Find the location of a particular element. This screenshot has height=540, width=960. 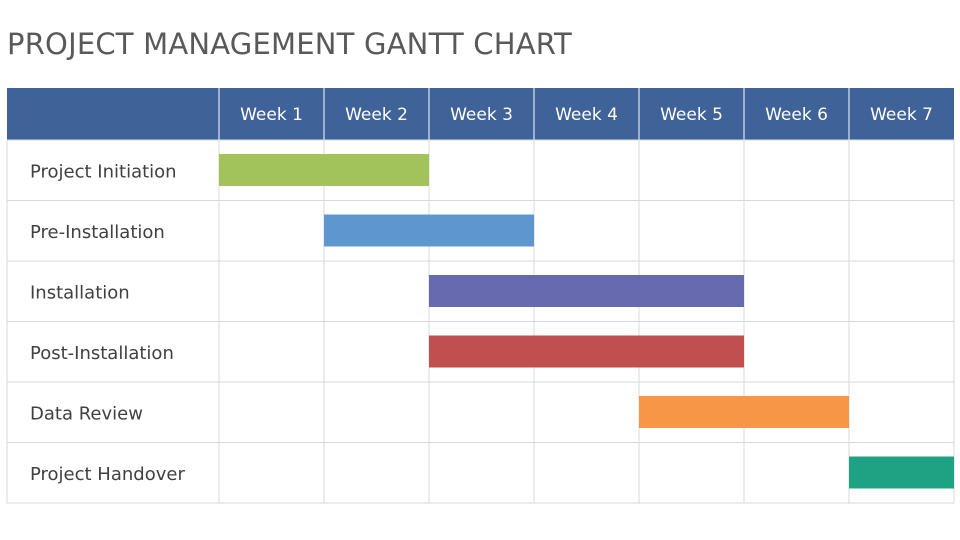

week-header-4: Week 4 is located at coordinates (586, 115).